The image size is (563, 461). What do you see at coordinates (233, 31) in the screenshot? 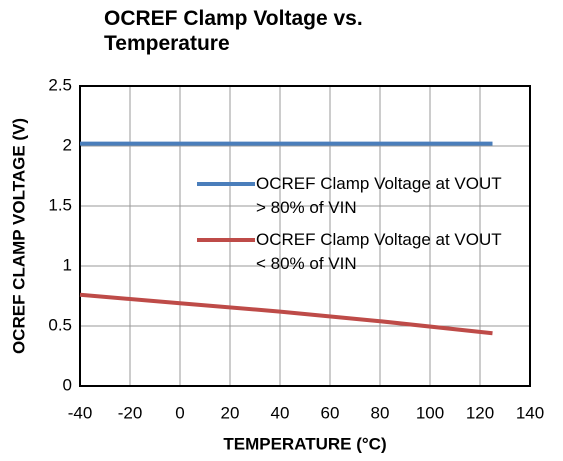
I see `chart-title: OCREF Clamp Voltage vs. Temperature` at bounding box center [233, 31].